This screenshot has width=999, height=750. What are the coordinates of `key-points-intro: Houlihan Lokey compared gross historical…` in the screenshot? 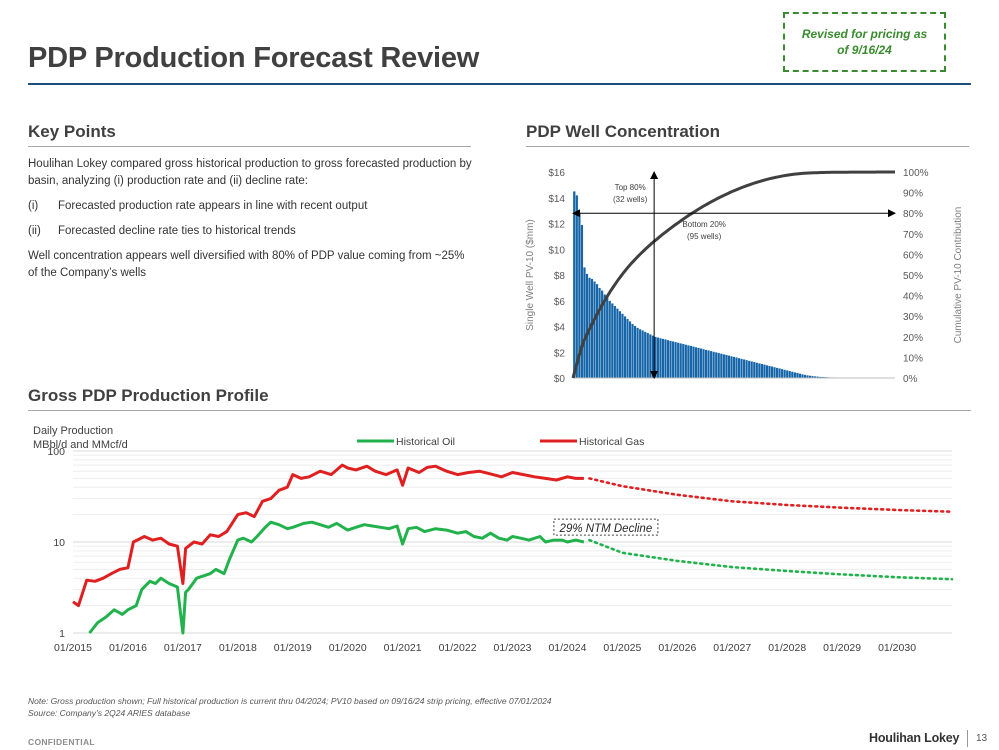 It's located at (250, 172).